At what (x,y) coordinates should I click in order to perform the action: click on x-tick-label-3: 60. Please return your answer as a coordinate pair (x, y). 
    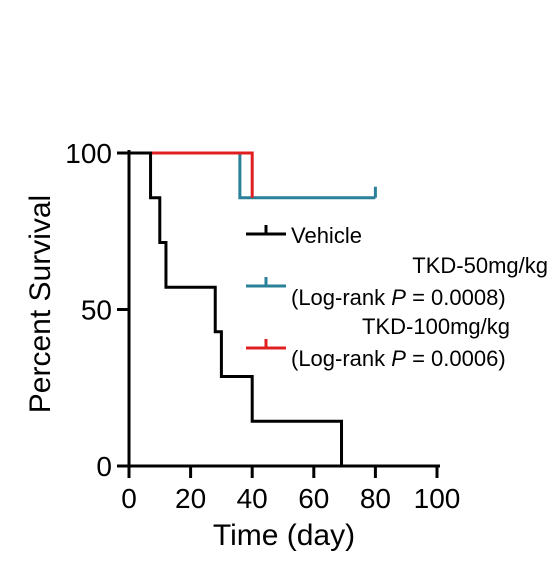
    Looking at the image, I should click on (313, 498).